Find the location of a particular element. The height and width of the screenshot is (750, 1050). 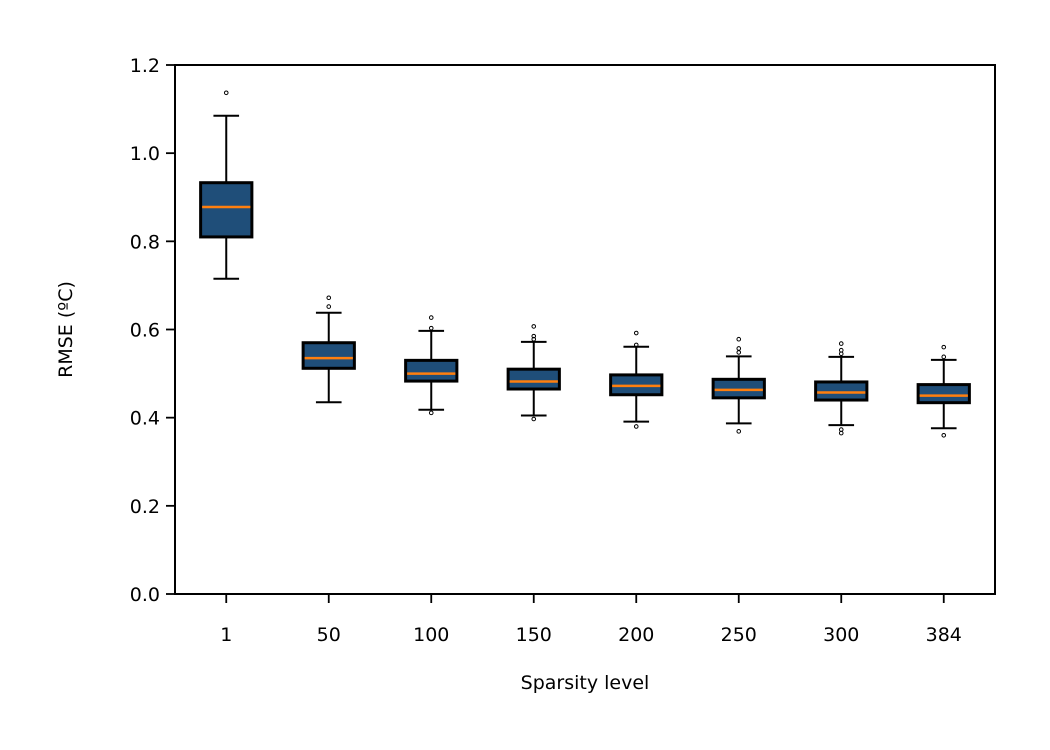

x-tick-label: 384 is located at coordinates (944, 635).